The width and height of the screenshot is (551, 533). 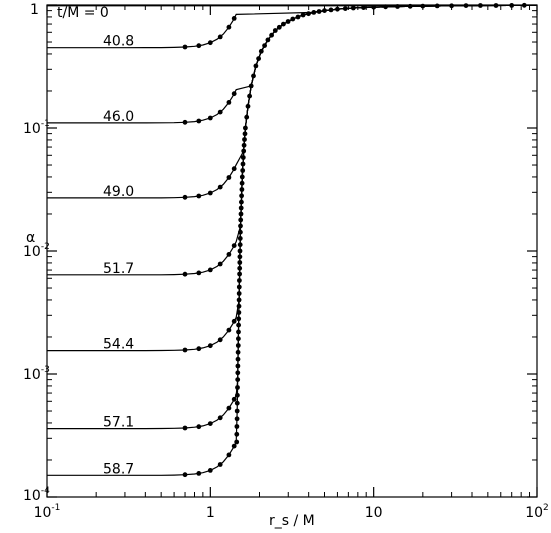 I want to click on curve-label-prefix: t/M =, so click(x=78, y=13).